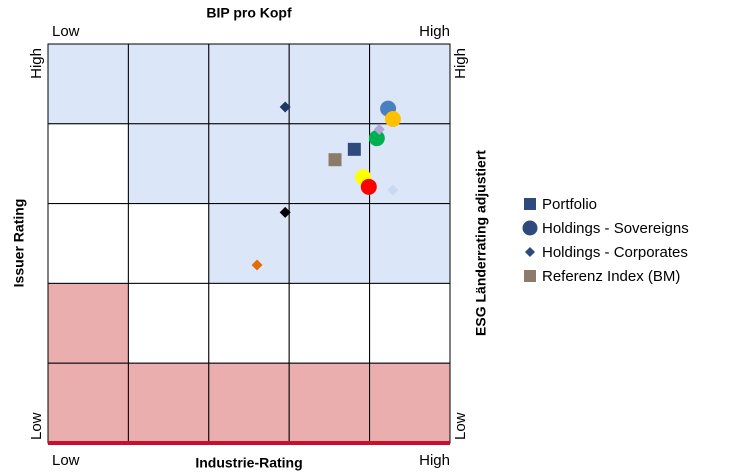  I want to click on legend-label: Holdings - Sovereigns, so click(615, 228).